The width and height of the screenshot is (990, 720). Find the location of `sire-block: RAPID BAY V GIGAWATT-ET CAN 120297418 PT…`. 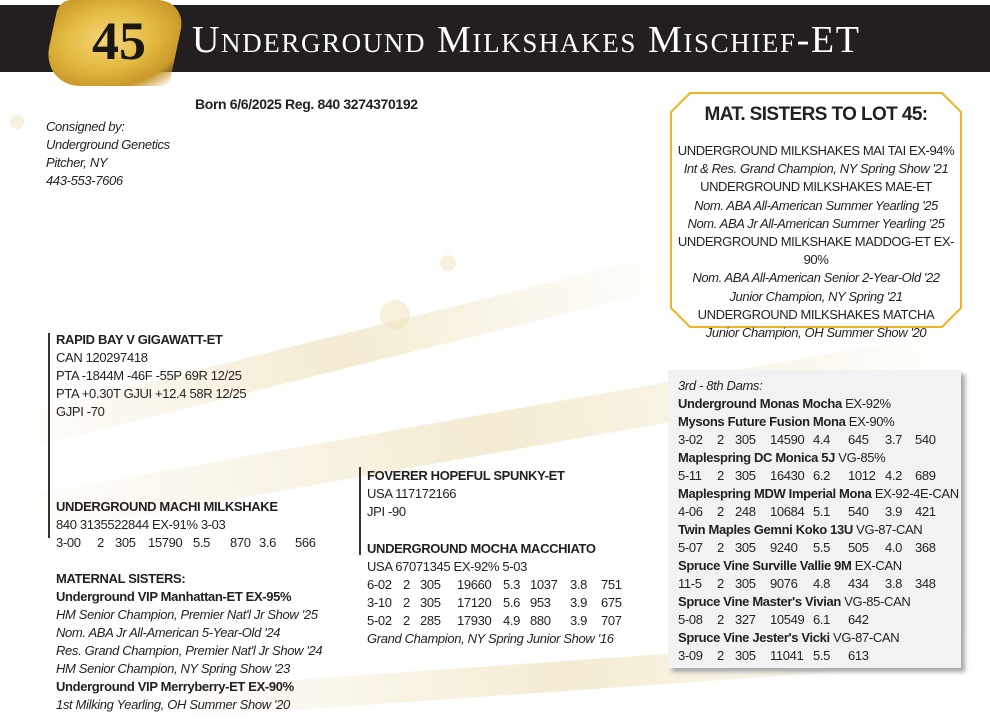

sire-block: RAPID BAY V GIGAWATT-ET CAN 120297418 PT… is located at coordinates (151, 376).